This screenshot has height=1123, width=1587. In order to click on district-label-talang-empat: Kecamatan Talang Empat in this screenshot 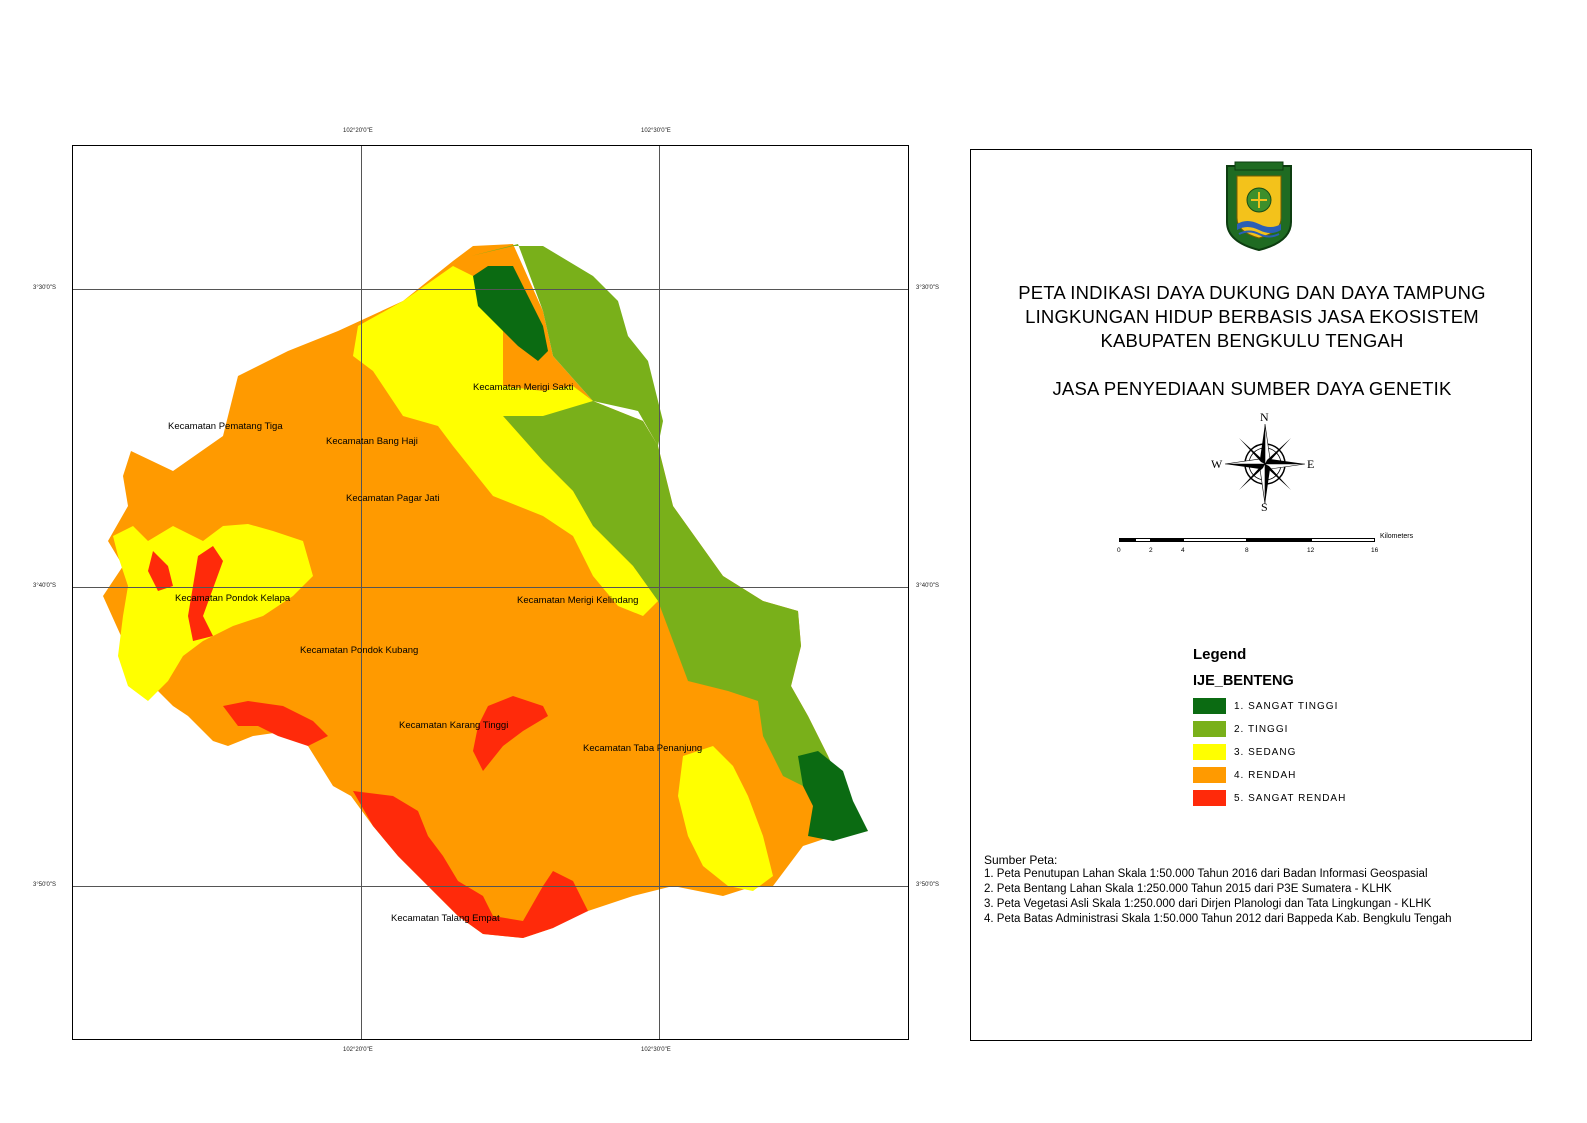, I will do `click(445, 918)`.